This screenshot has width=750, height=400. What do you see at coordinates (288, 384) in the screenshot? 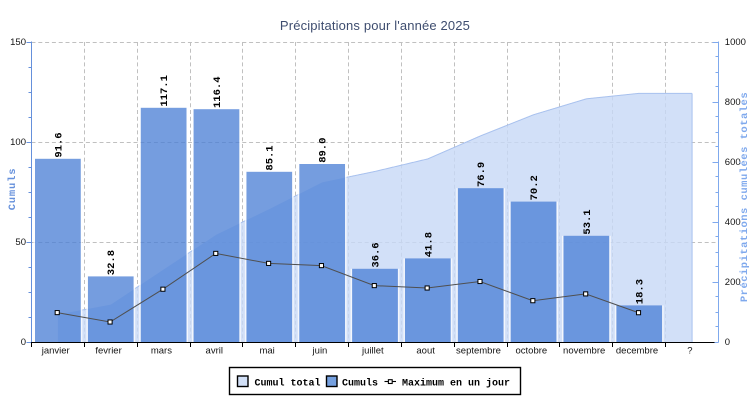
I see `svg-text: Cumul total` at bounding box center [288, 384].